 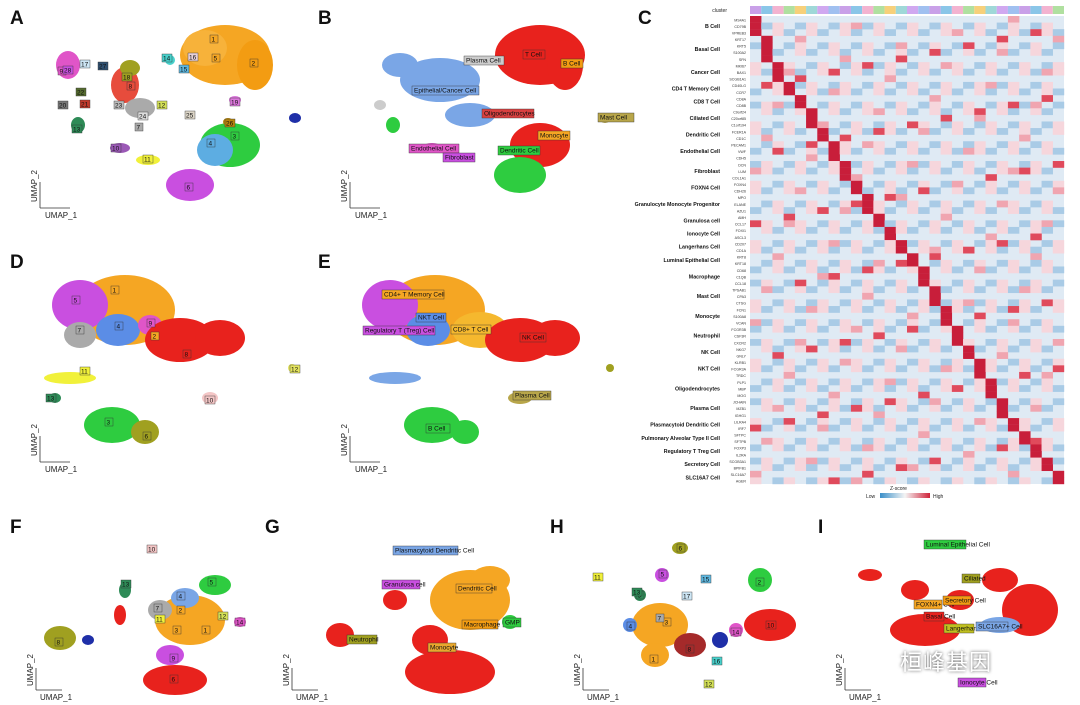 What do you see at coordinates (681, 549) in the screenshot?
I see `cluster-label: 6` at bounding box center [681, 549].